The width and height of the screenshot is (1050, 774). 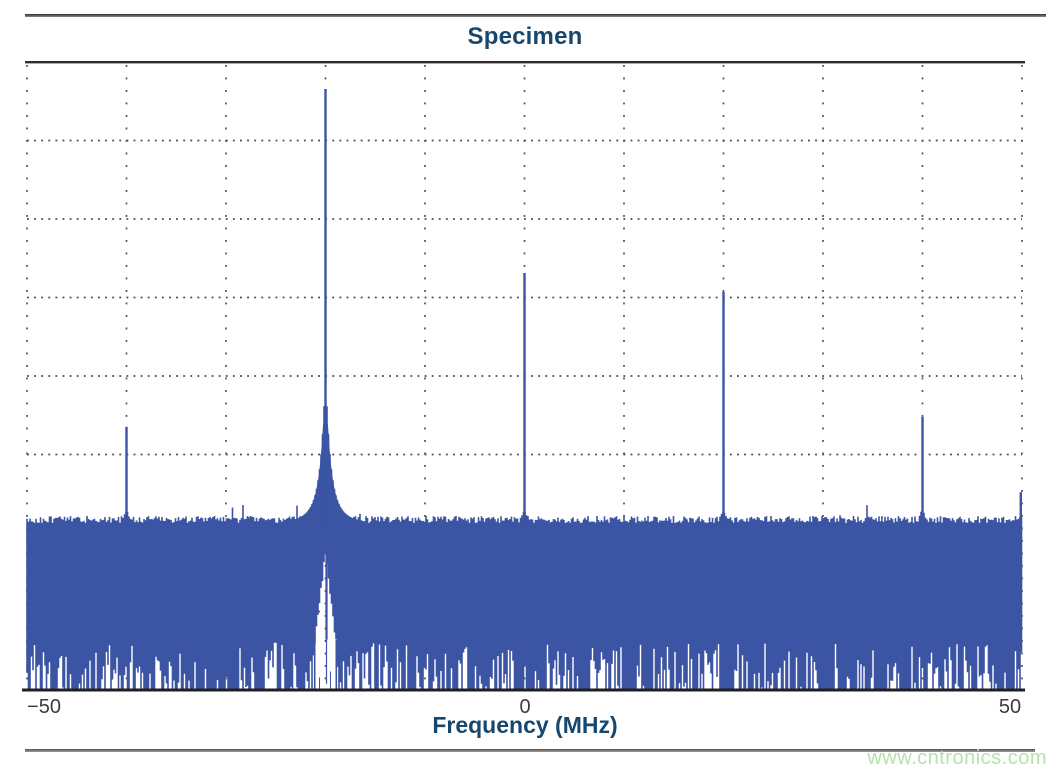 What do you see at coordinates (1010, 707) in the screenshot?
I see `x-tick-50: 50` at bounding box center [1010, 707].